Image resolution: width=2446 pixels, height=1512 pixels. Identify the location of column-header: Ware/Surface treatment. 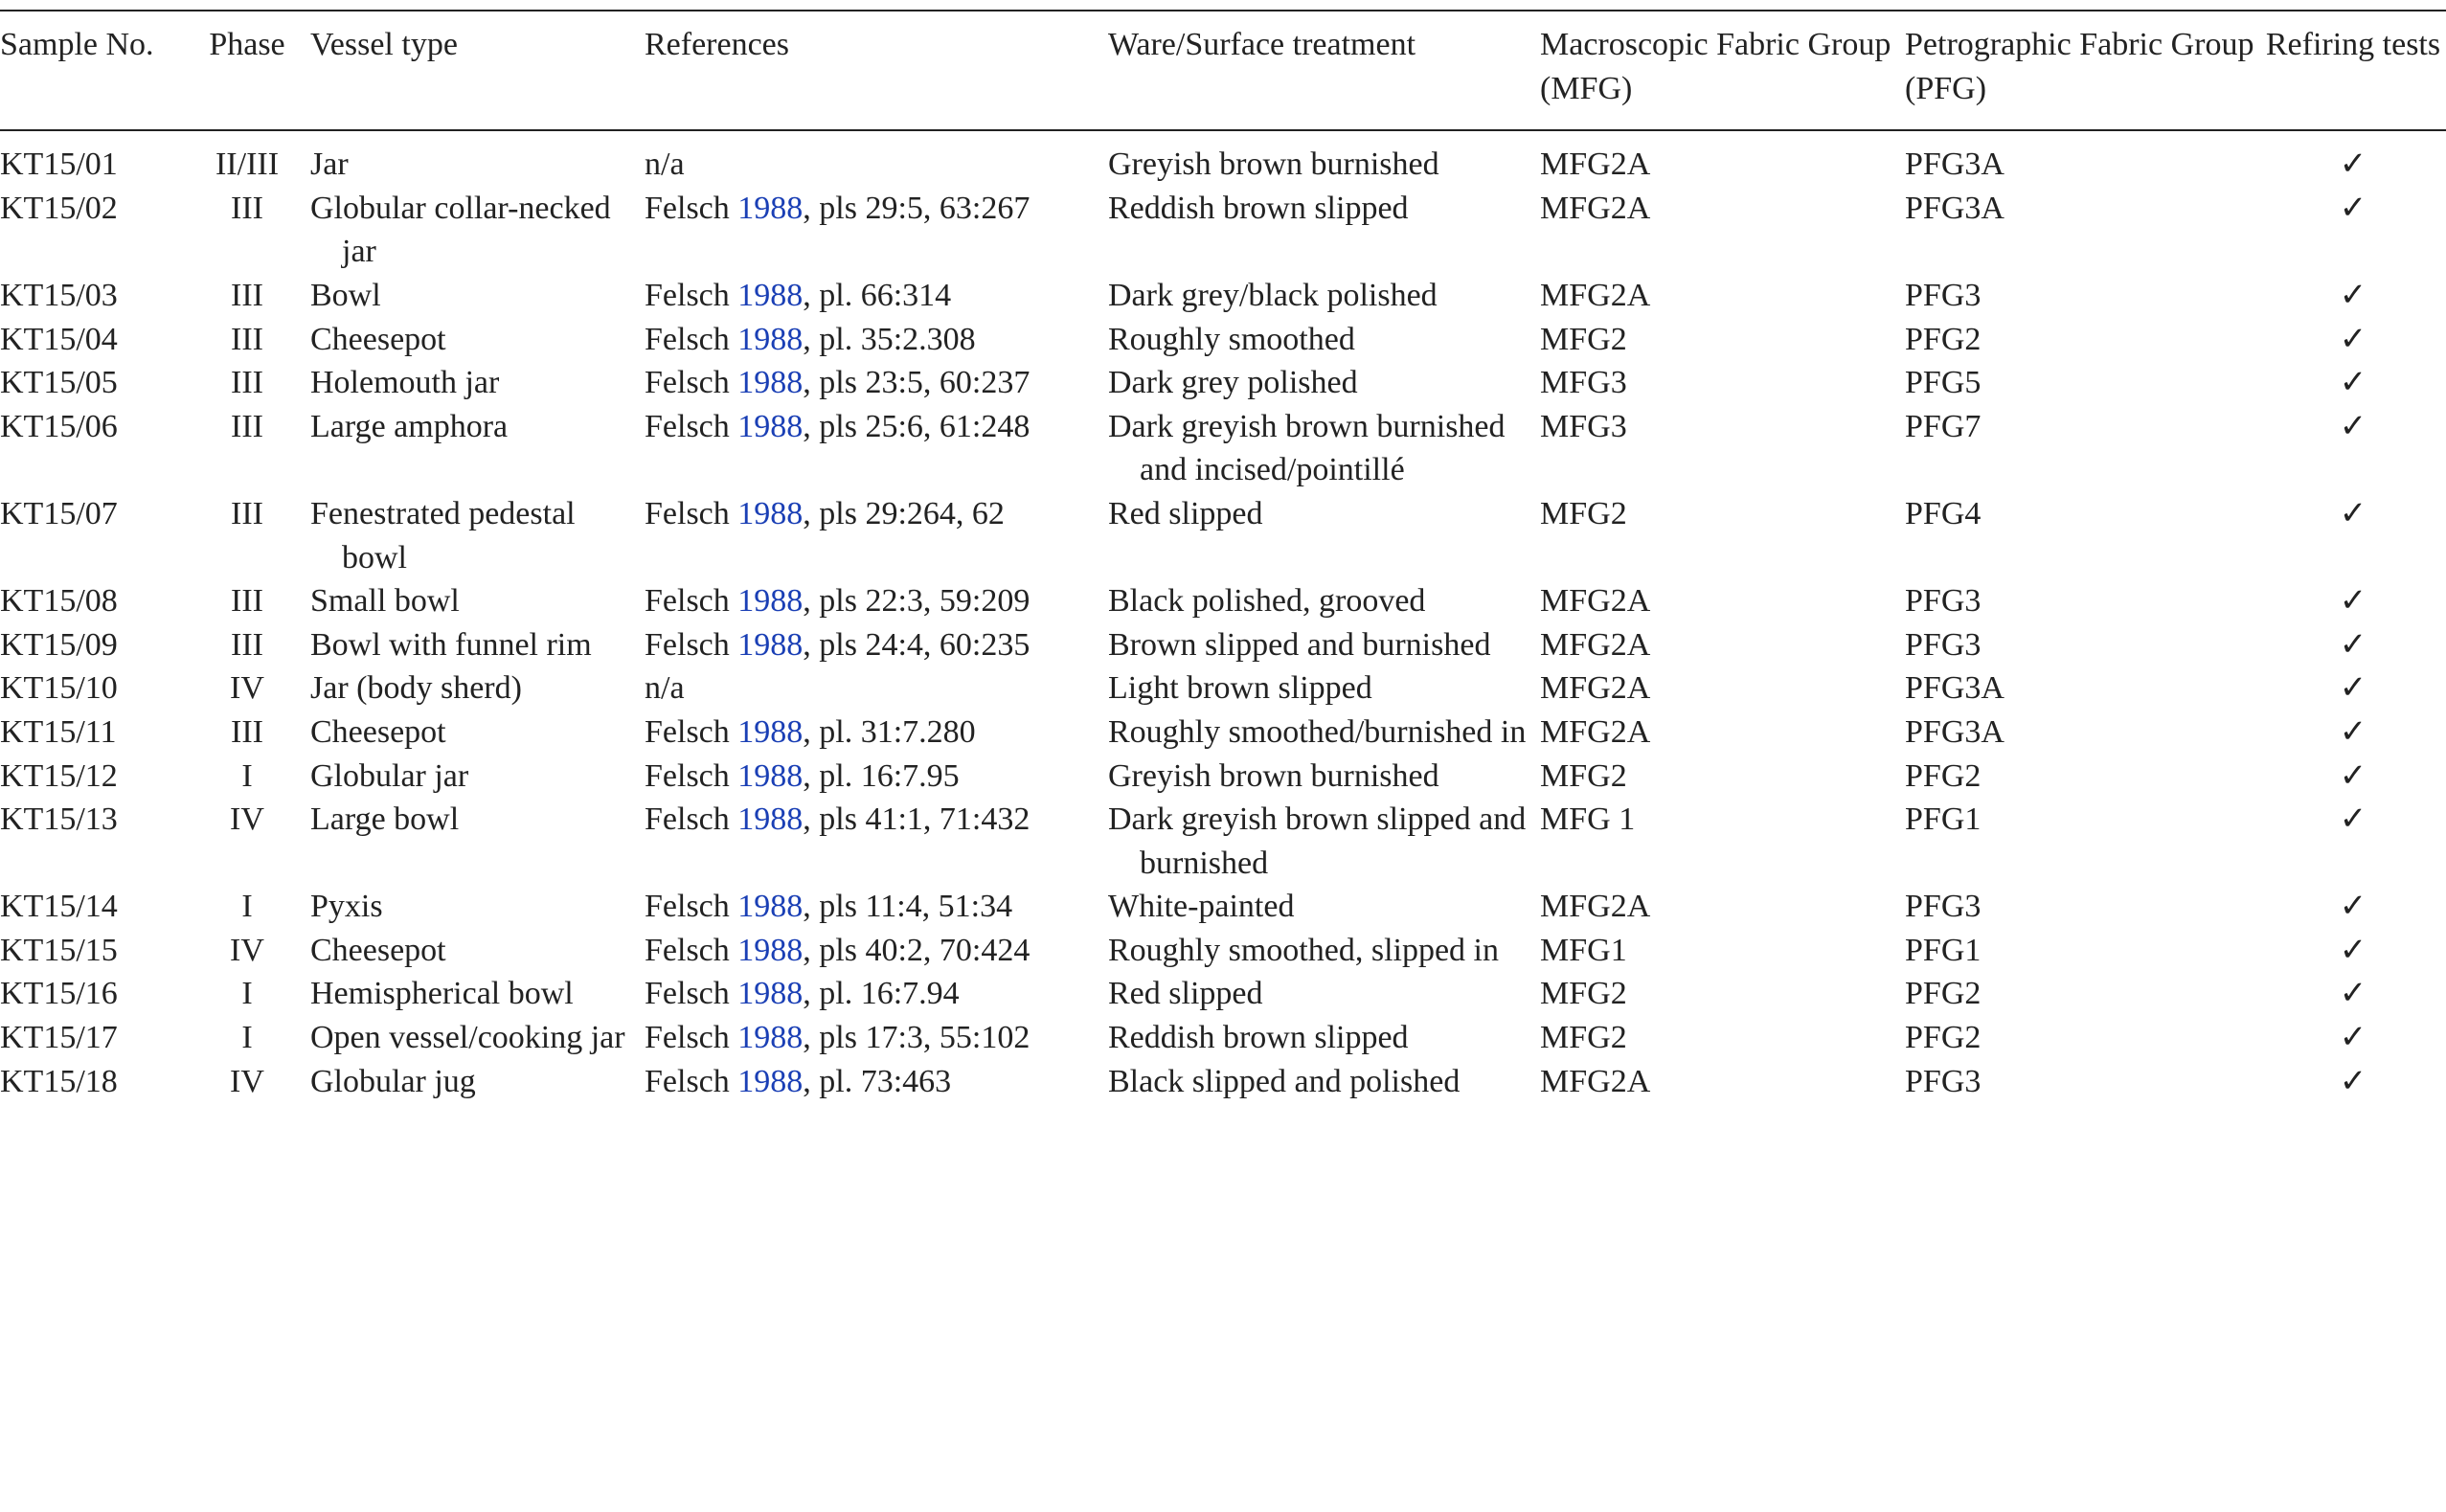
(1262, 44).